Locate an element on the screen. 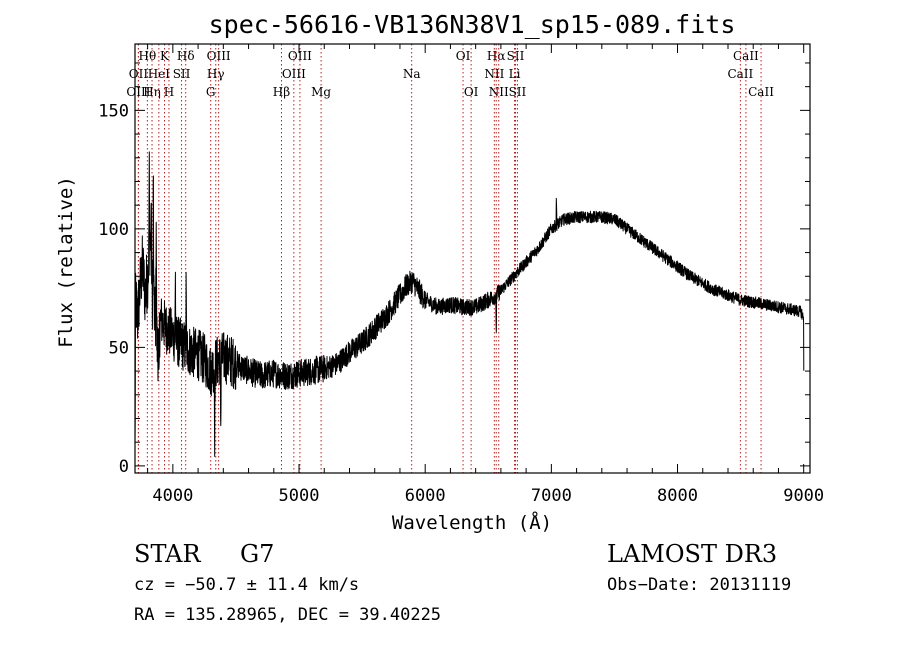  x-tick-label: 9000 is located at coordinates (803, 496).